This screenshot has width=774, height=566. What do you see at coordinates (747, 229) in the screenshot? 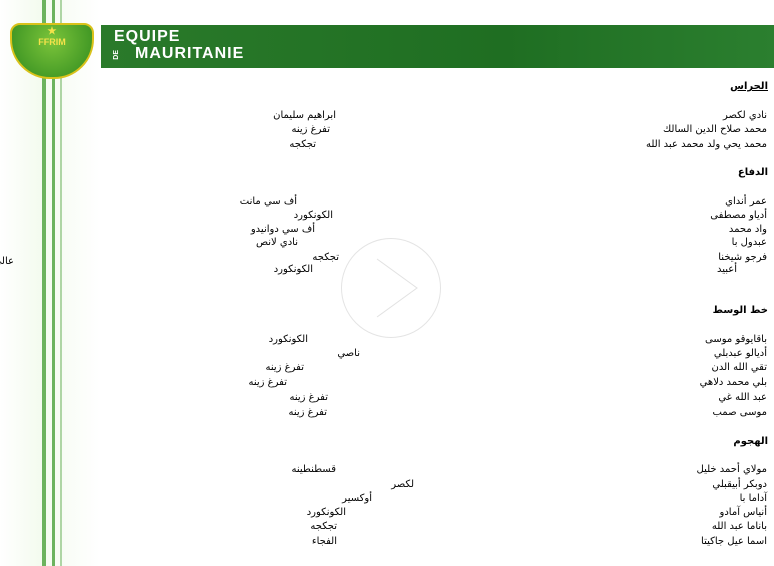
I see `player-name: واد محمد` at bounding box center [747, 229].